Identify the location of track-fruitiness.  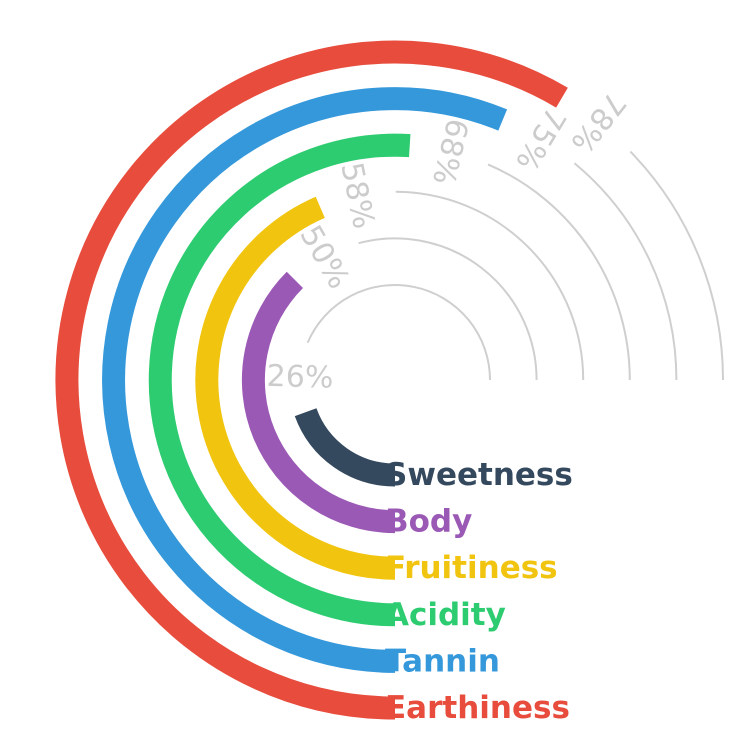
(490, 285).